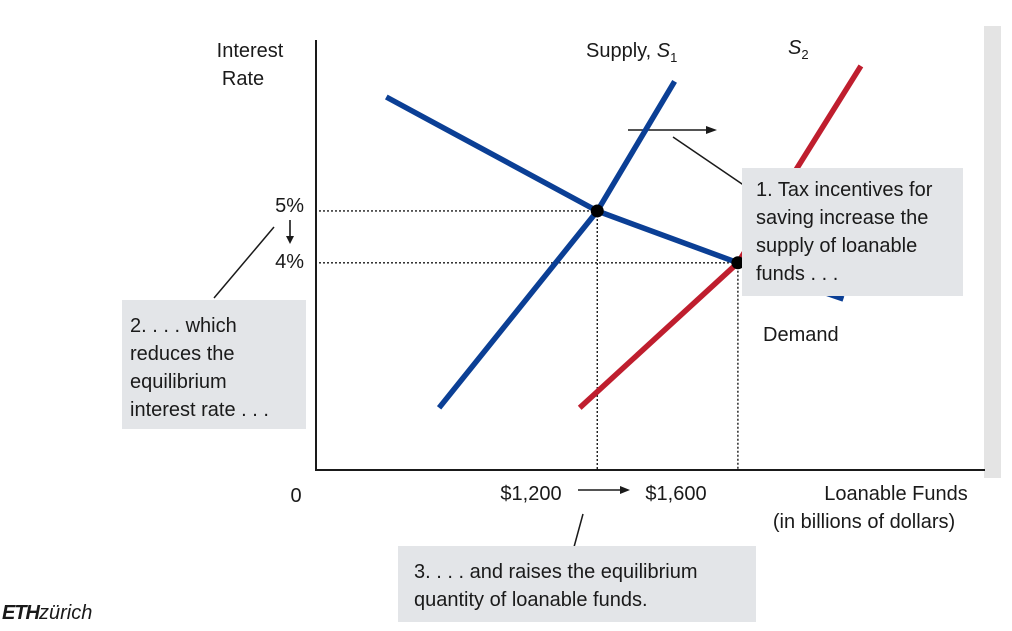 The image size is (1012, 631). I want to click on supply-s2-label-symbol: S, so click(795, 48).